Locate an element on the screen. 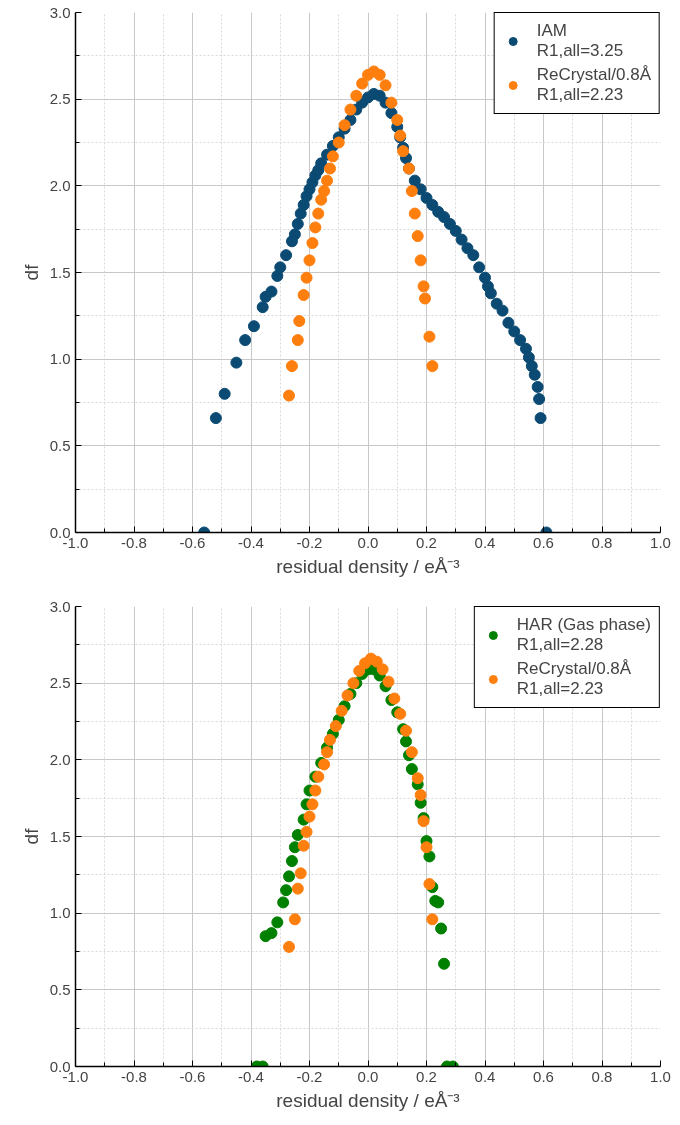 The image size is (680, 1125). legend-label: HAR (Gas phase) R1,all=2.28 is located at coordinates (583, 635).